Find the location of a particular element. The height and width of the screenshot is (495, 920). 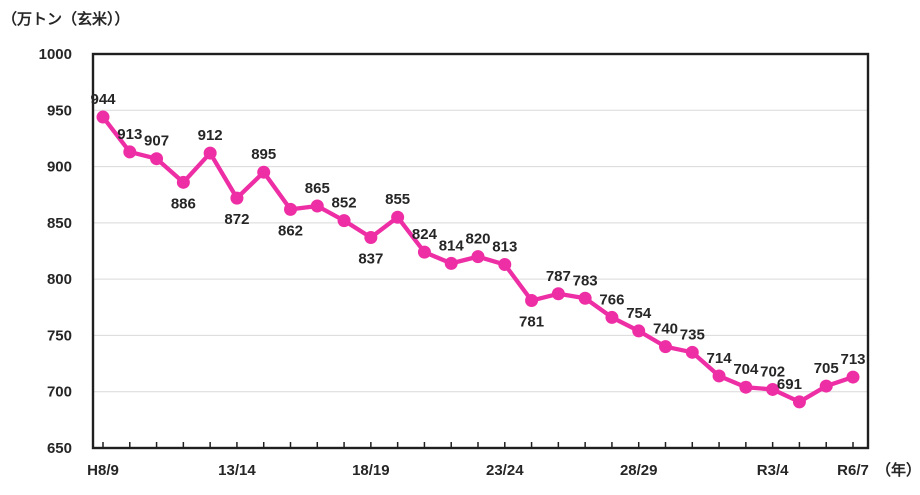

x-tick-label: H8/9 is located at coordinates (103, 470).